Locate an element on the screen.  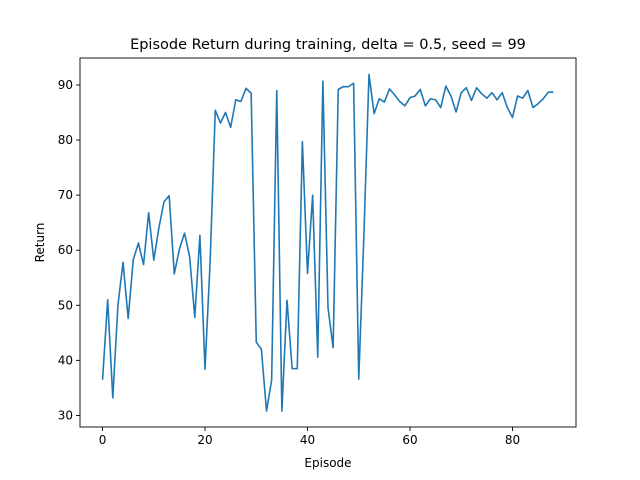
x-axis: 0 20 40 60 80 is located at coordinates (309, 437).